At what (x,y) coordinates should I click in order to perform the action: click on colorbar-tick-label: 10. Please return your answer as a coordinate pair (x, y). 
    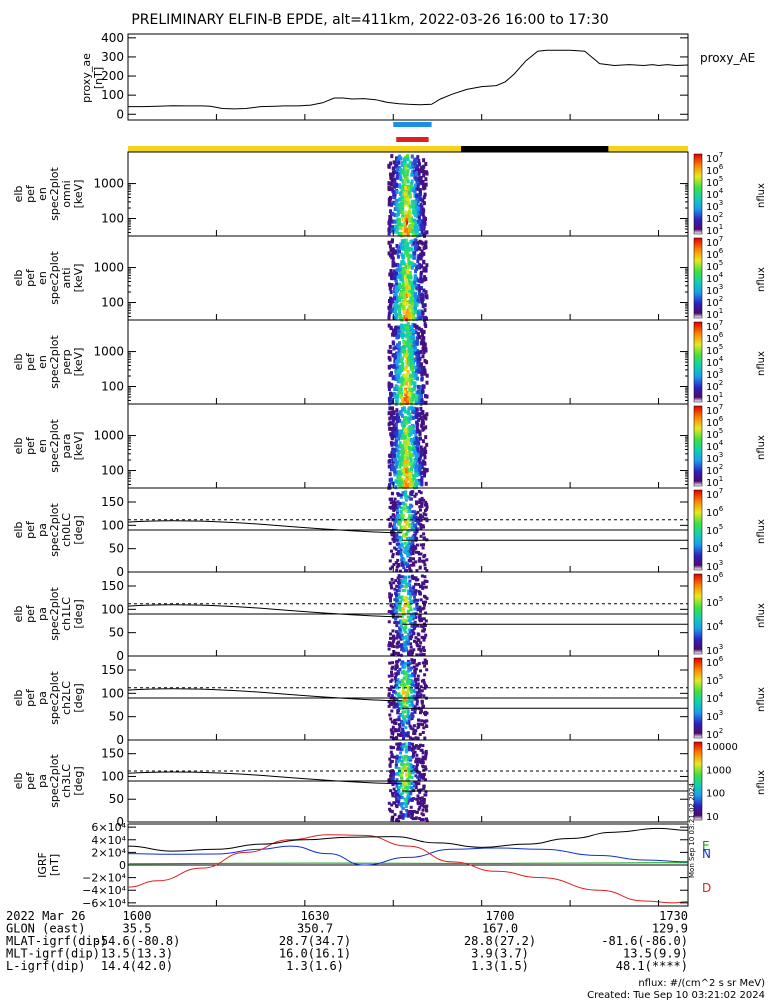
    Looking at the image, I should click on (712, 817).